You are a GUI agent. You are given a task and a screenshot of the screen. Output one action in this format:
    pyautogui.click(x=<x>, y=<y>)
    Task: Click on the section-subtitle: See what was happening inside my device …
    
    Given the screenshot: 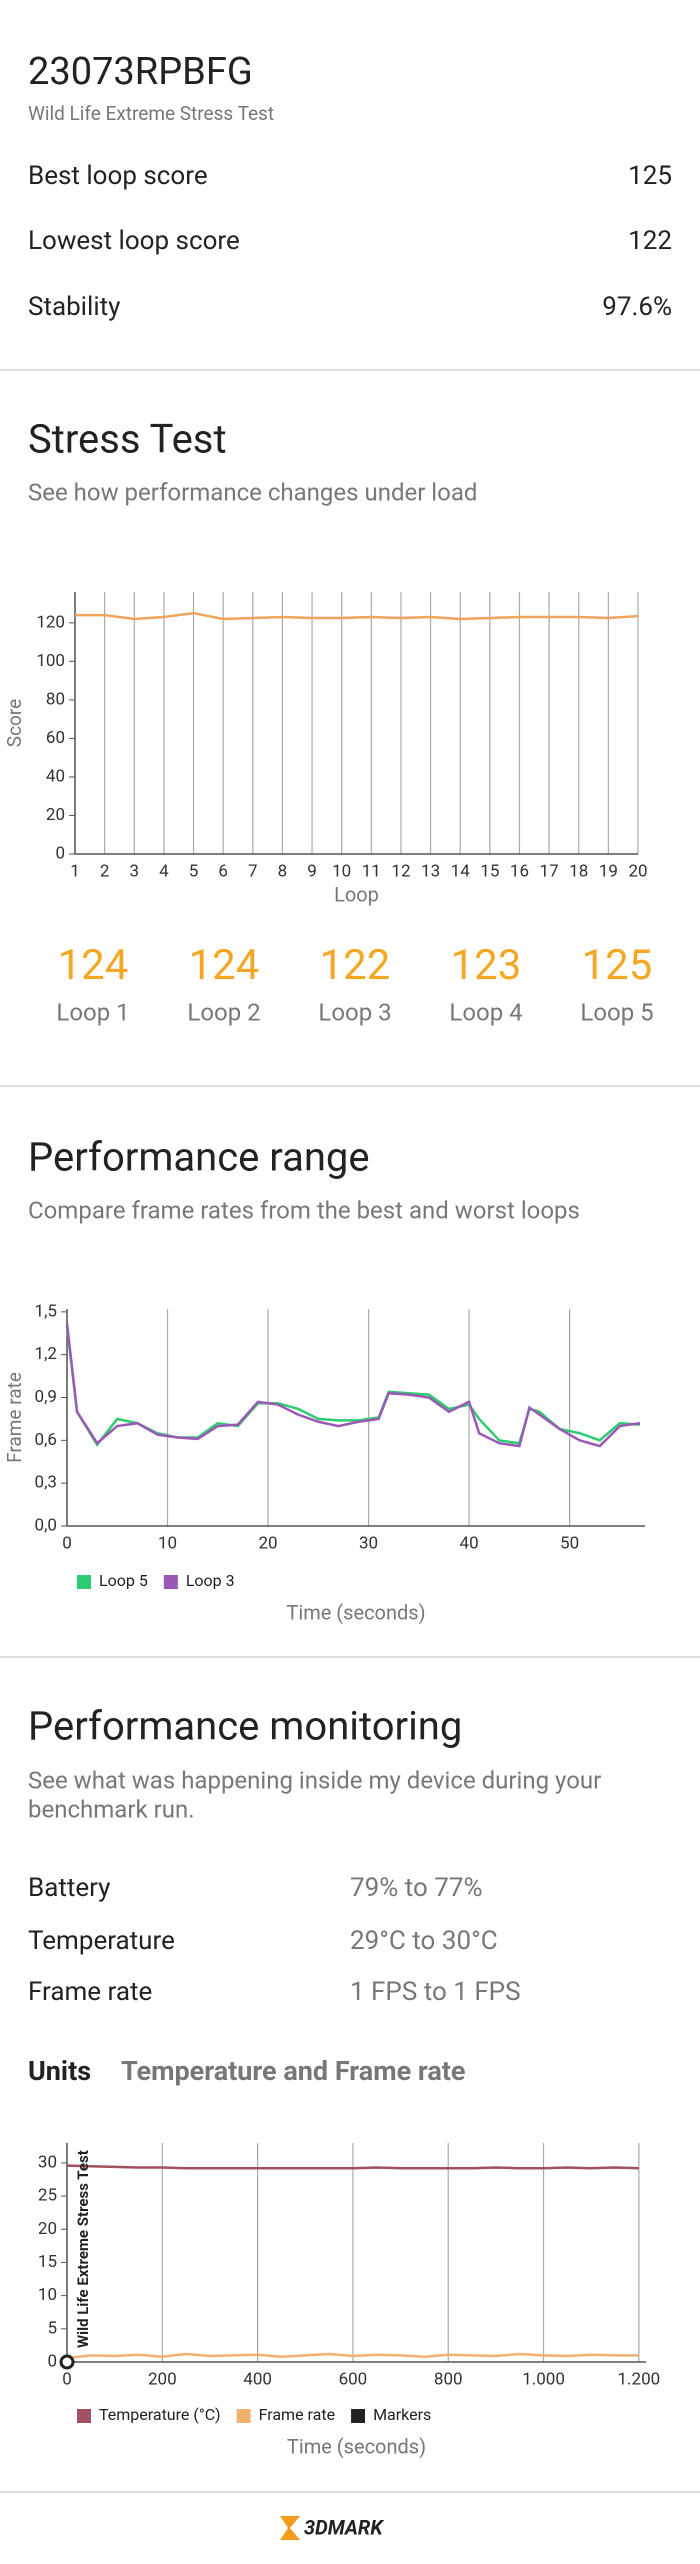 What is the action you would take?
    pyautogui.click(x=314, y=1780)
    